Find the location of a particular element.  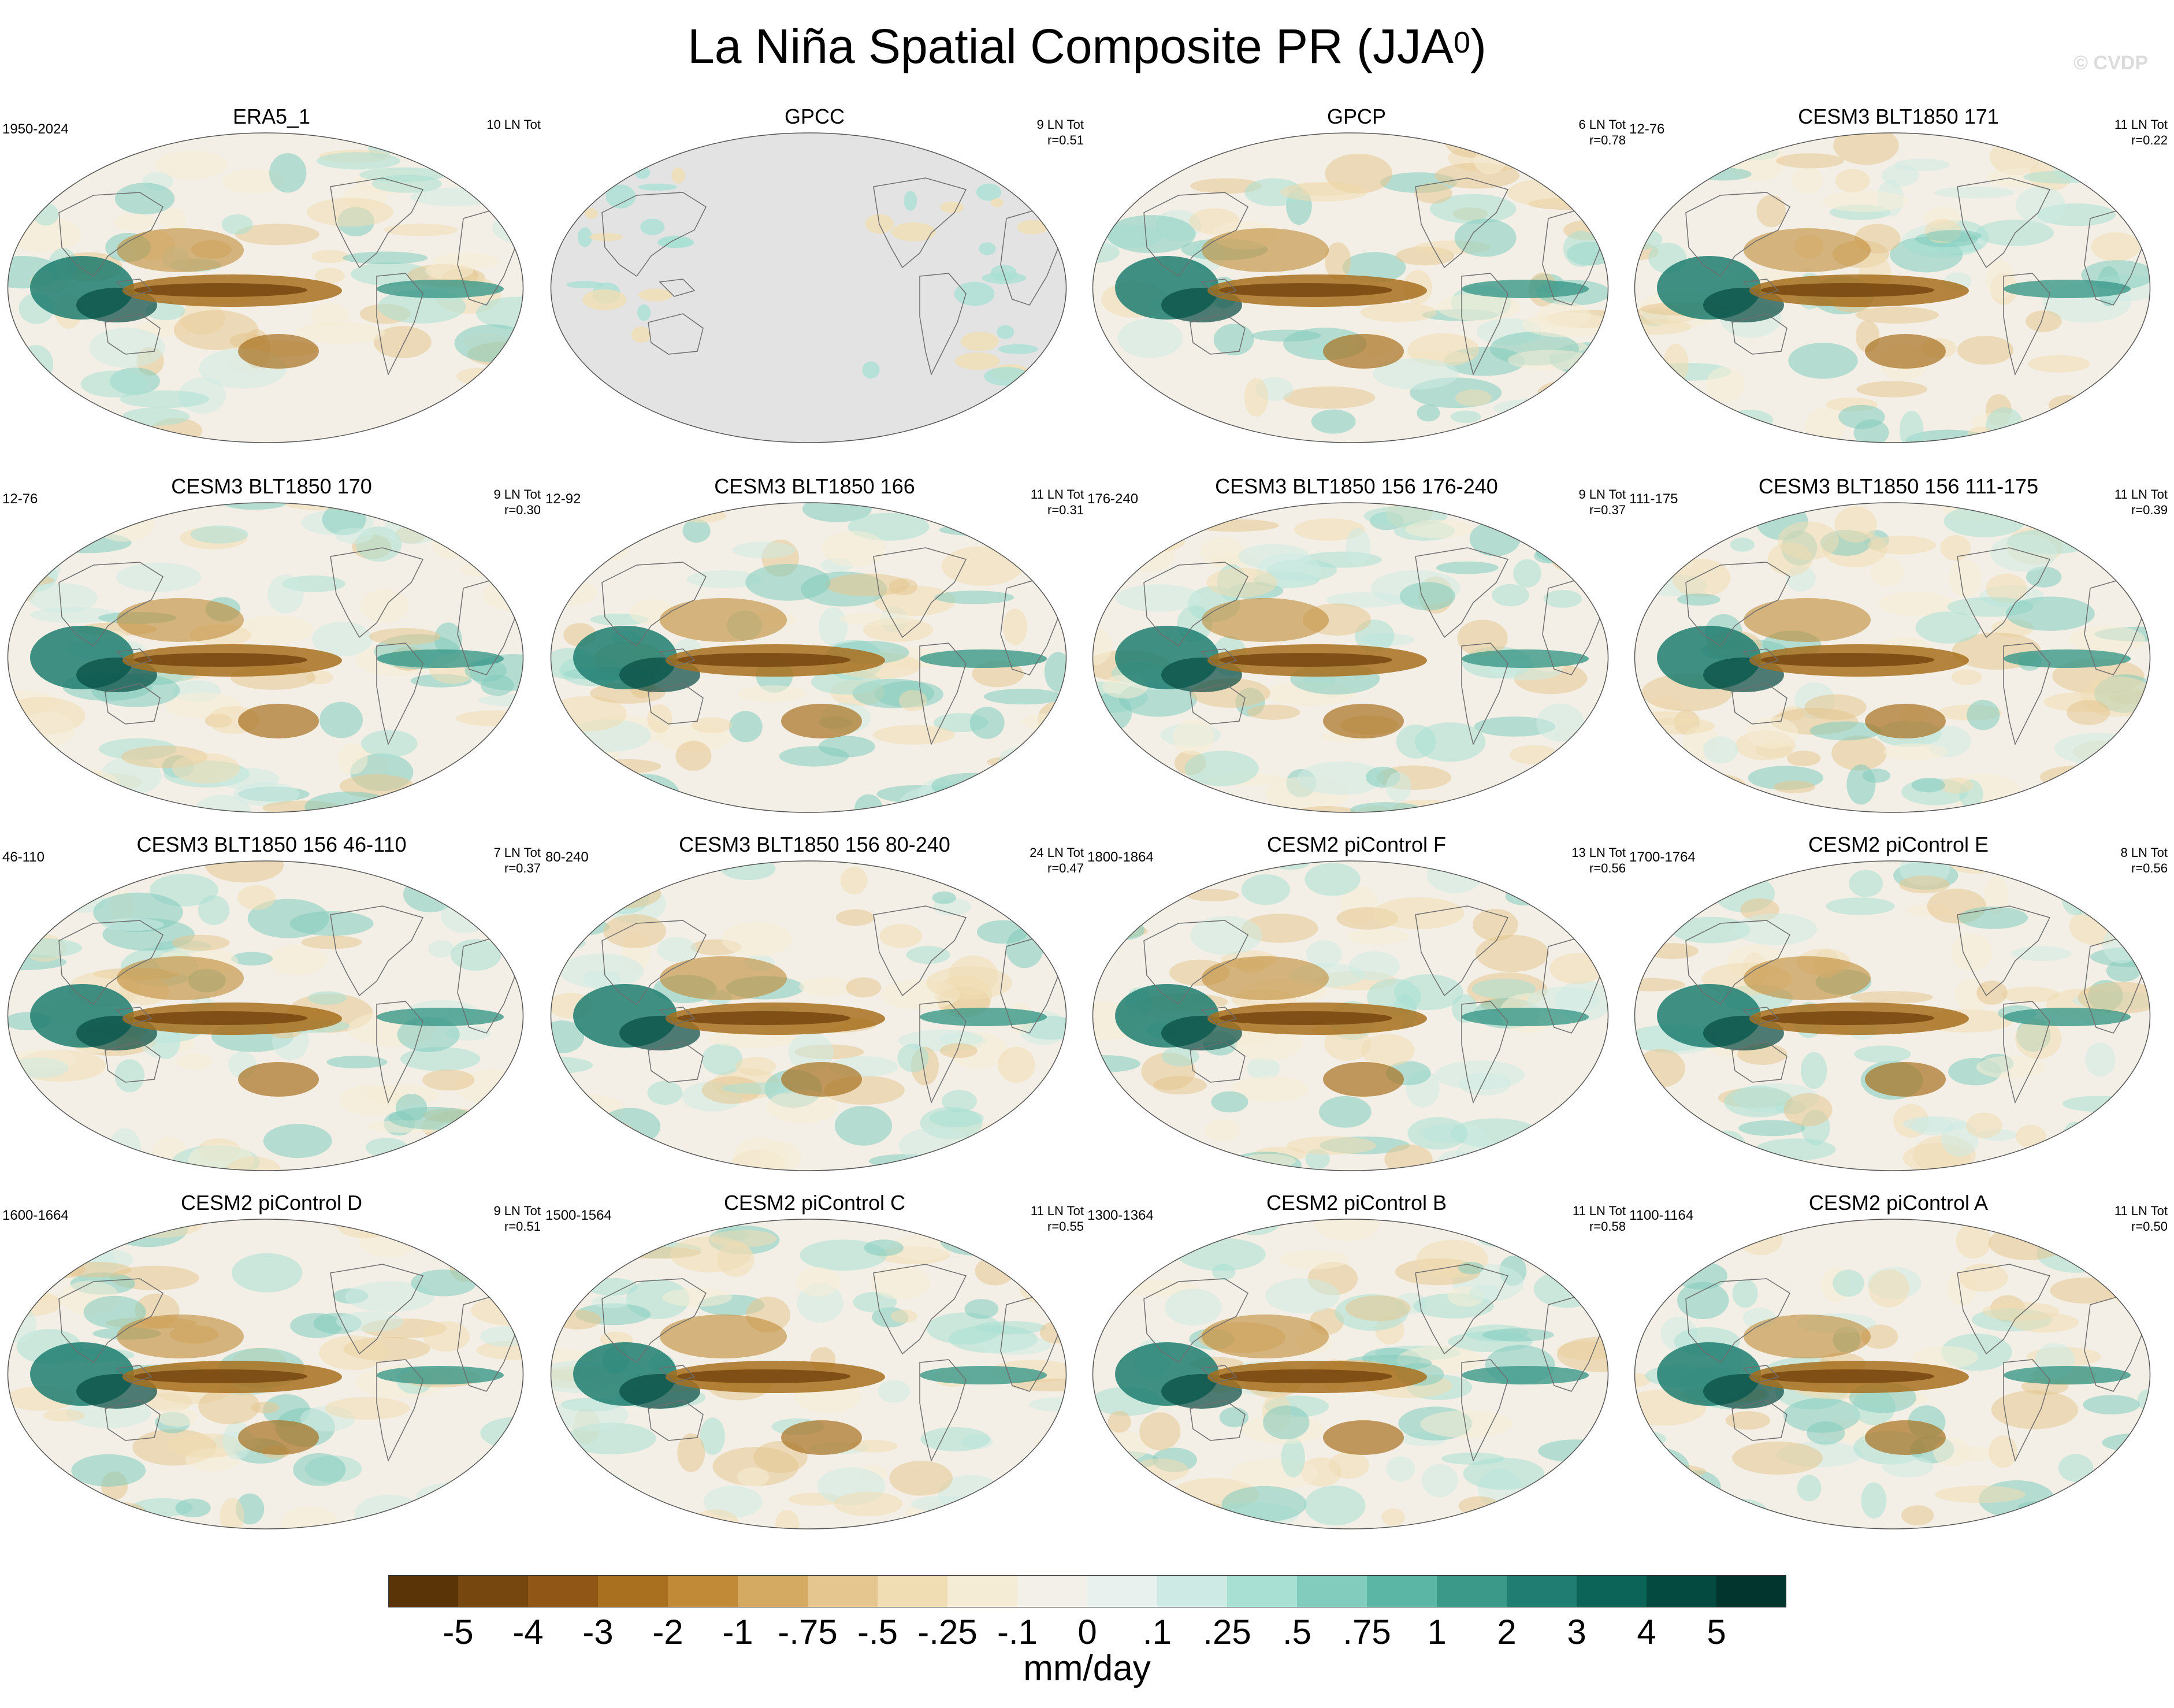

panel-stats: 11 LN Tot r=0.39 is located at coordinates (2141, 502).